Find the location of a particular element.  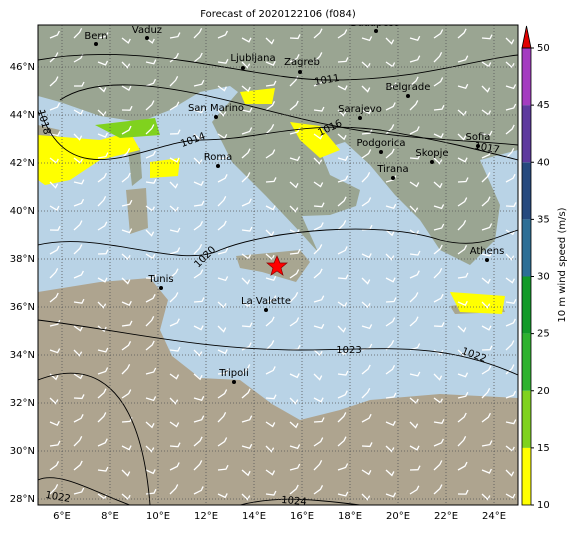

city-label: Sarajevo is located at coordinates (360, 109).